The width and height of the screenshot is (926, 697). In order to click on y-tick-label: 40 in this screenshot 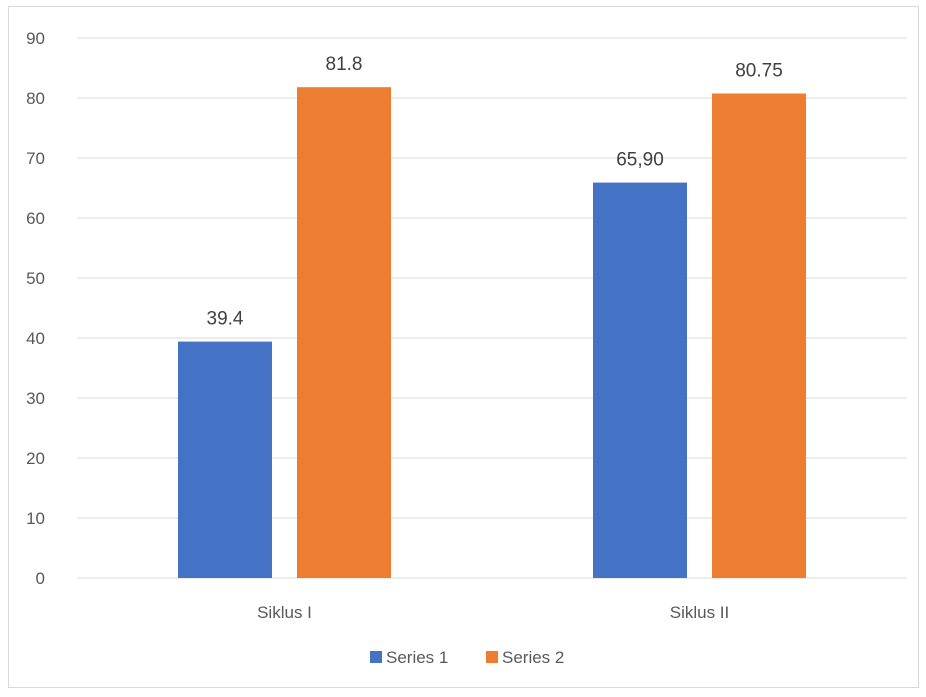, I will do `click(35, 338)`.